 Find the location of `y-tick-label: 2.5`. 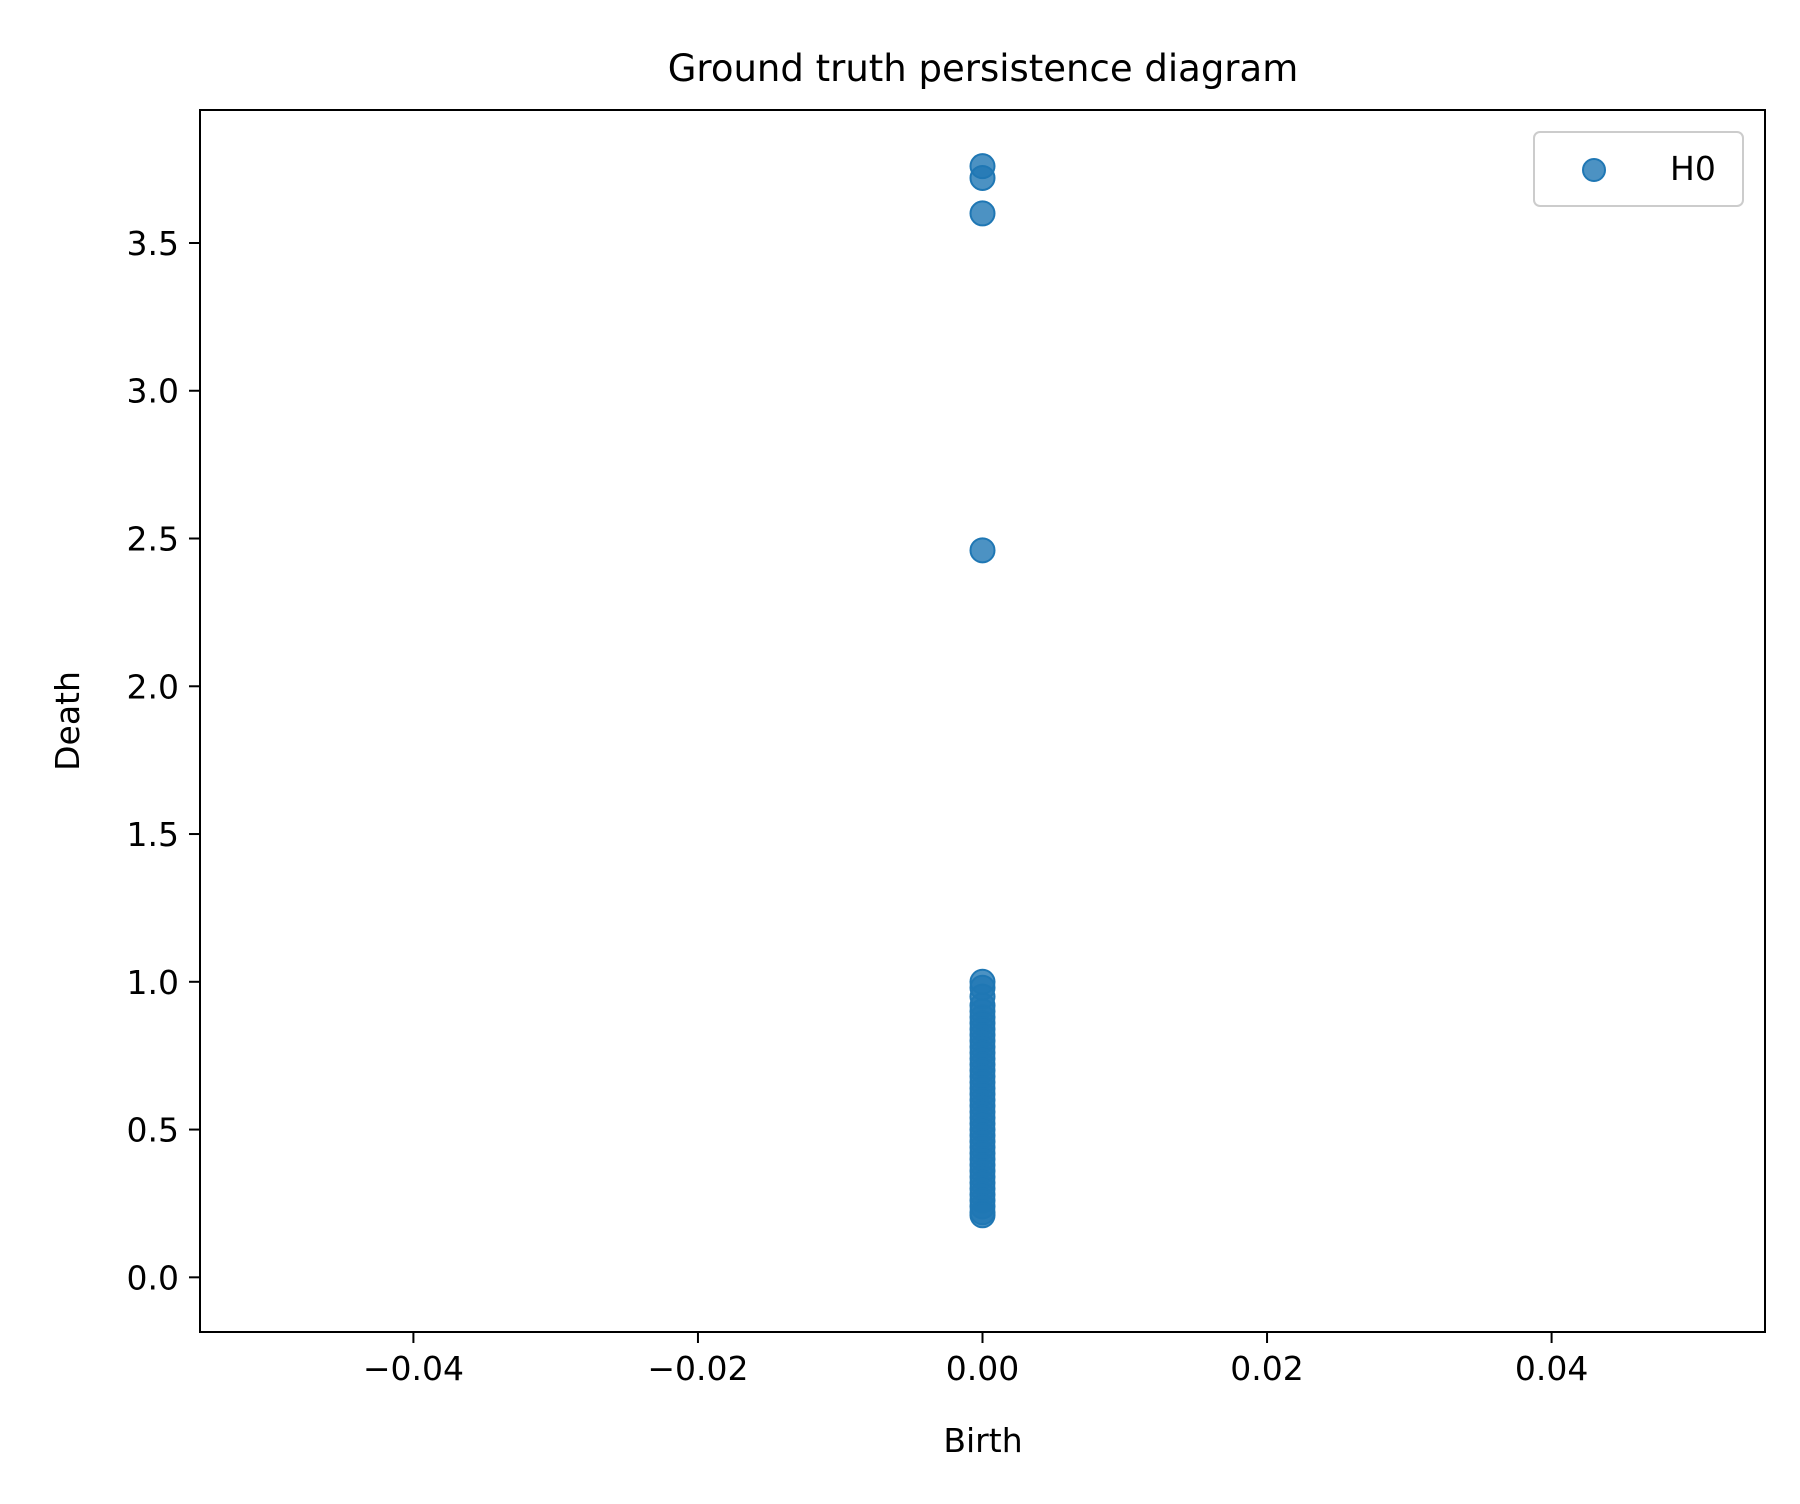

y-tick-label: 2.5 is located at coordinates (153, 539).